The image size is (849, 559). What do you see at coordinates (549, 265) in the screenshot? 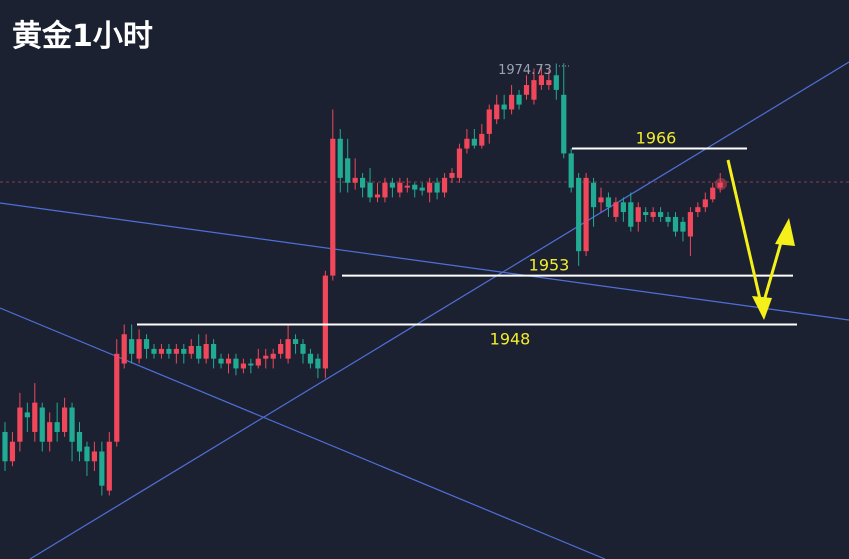
I see `level-label: 1953` at bounding box center [549, 265].